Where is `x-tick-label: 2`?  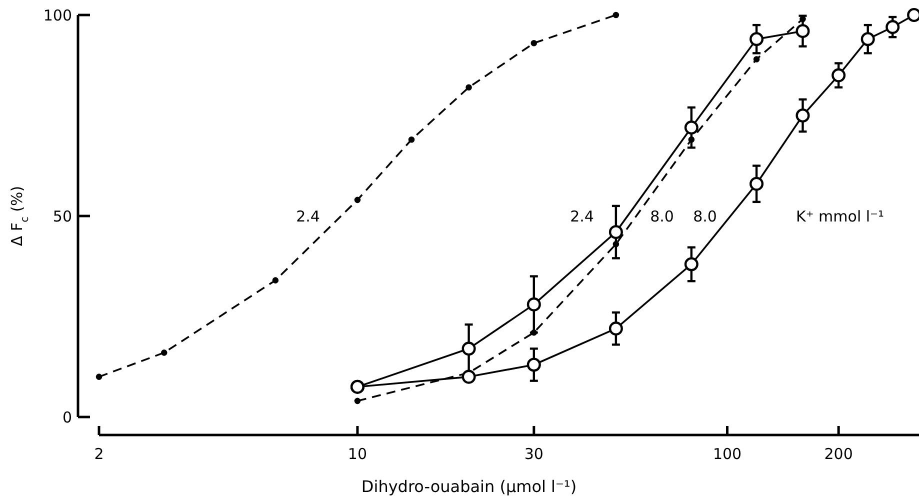 x-tick-label: 2 is located at coordinates (99, 454).